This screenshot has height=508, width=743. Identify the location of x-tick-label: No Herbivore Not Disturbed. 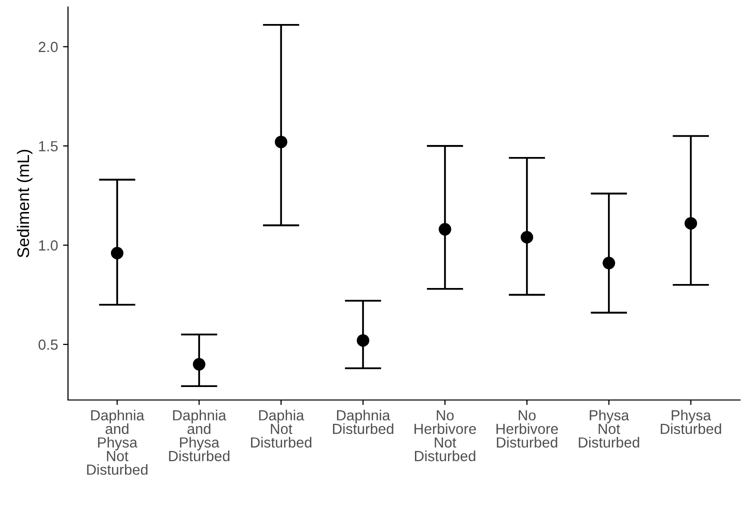
(445, 436).